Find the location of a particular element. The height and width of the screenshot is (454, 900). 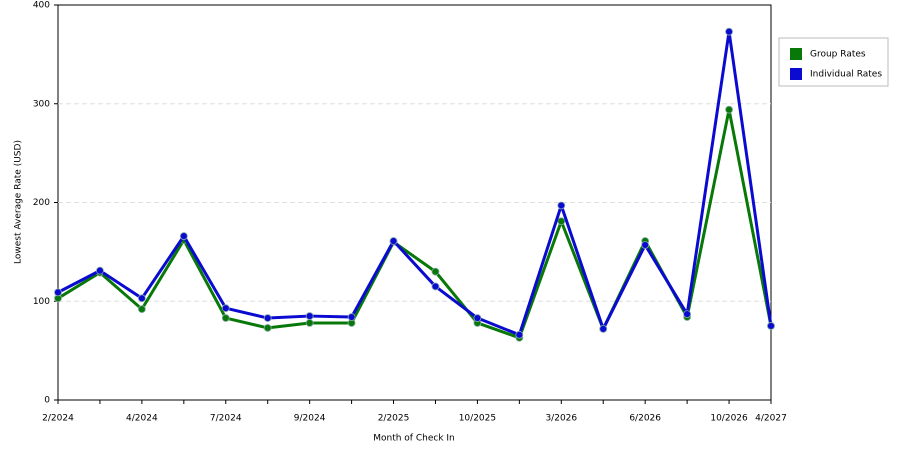

y-tick-label: 200 is located at coordinates (41, 203).